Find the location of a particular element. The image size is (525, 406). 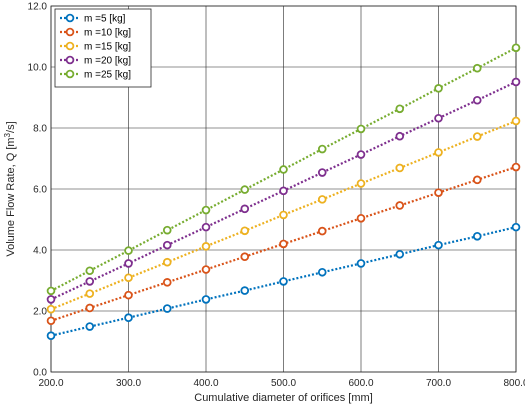

legend-entry: m =5 [kg] is located at coordinates (93, 19).